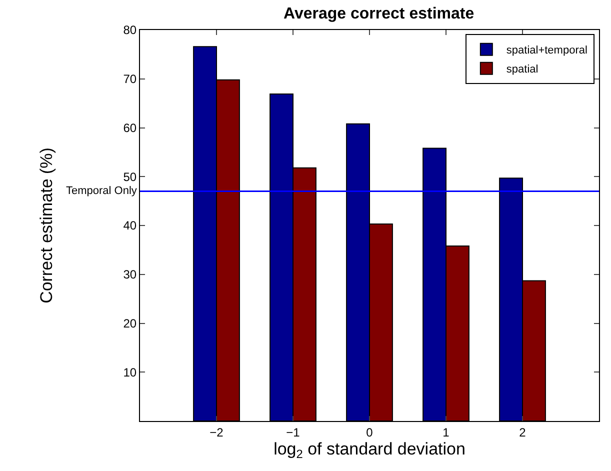 The height and width of the screenshot is (471, 611). I want to click on y-tick-label: 10, so click(130, 372).